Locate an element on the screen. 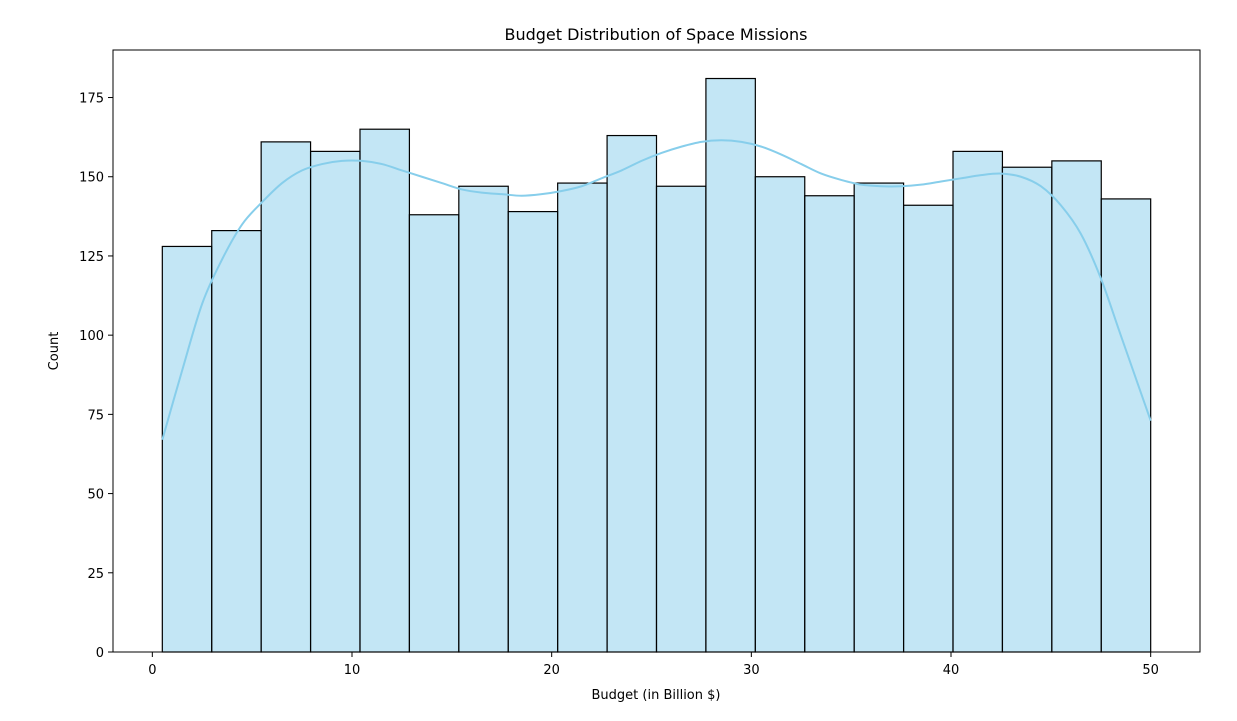 The height and width of the screenshot is (721, 1237). y-axis-label: Count is located at coordinates (54, 351).